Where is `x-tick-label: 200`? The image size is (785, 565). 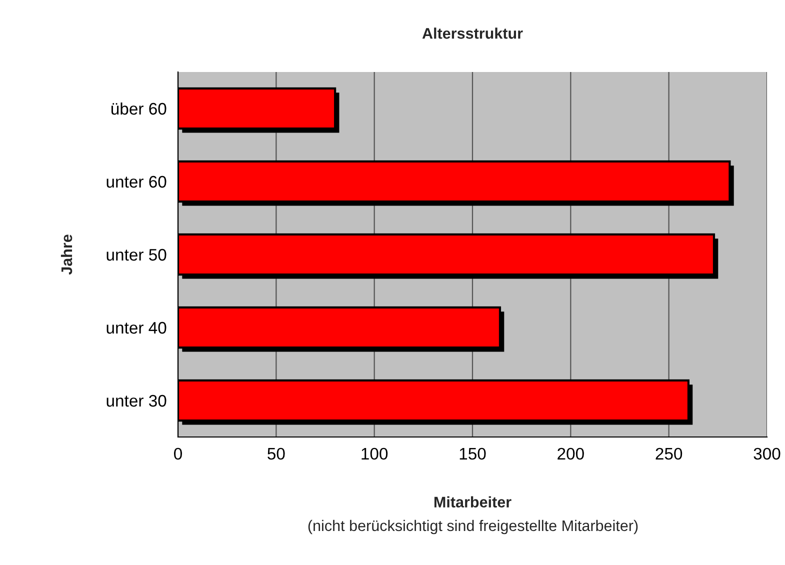
x-tick-label: 200 is located at coordinates (571, 454).